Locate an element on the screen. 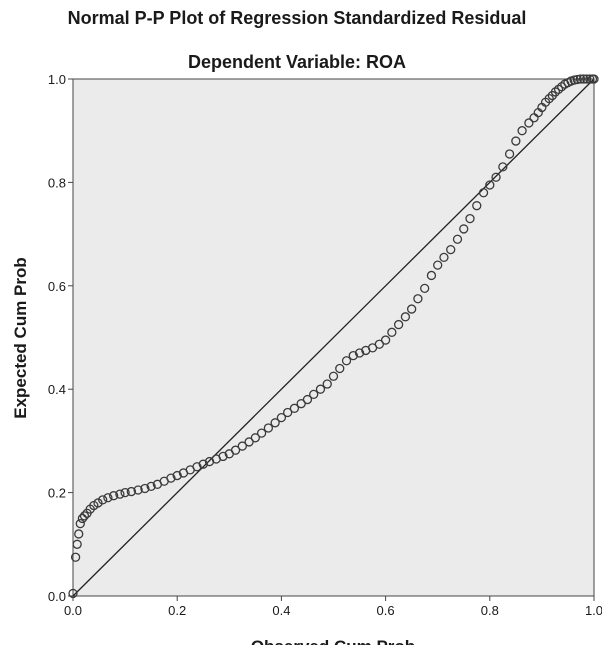 The image size is (602, 645). x-tick-label: 0.6 is located at coordinates (386, 610).